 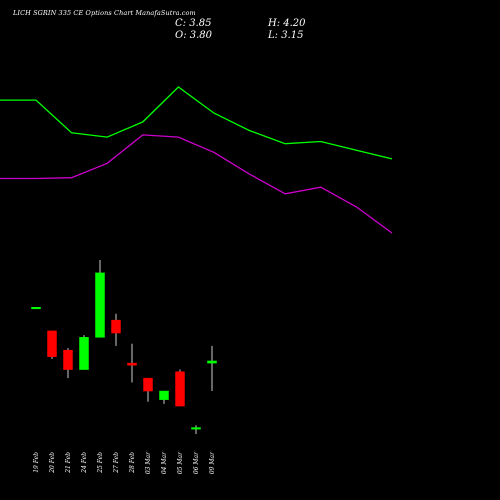 What do you see at coordinates (52, 463) in the screenshot?
I see `x-tick-label: 20 Feb` at bounding box center [52, 463].